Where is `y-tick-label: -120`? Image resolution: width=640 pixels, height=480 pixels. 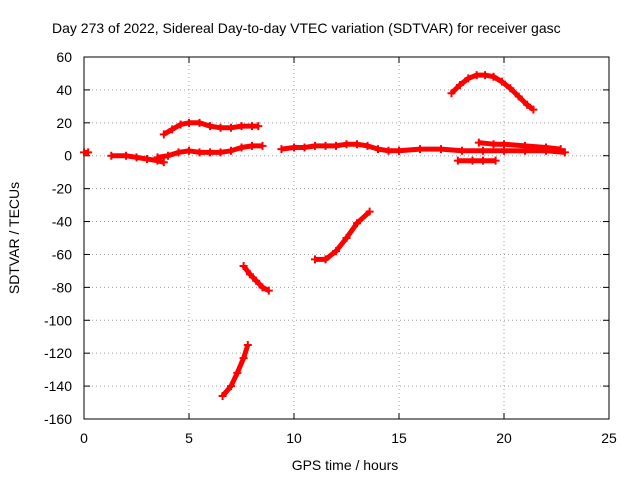 y-tick-label: -120 is located at coordinates (58, 353).